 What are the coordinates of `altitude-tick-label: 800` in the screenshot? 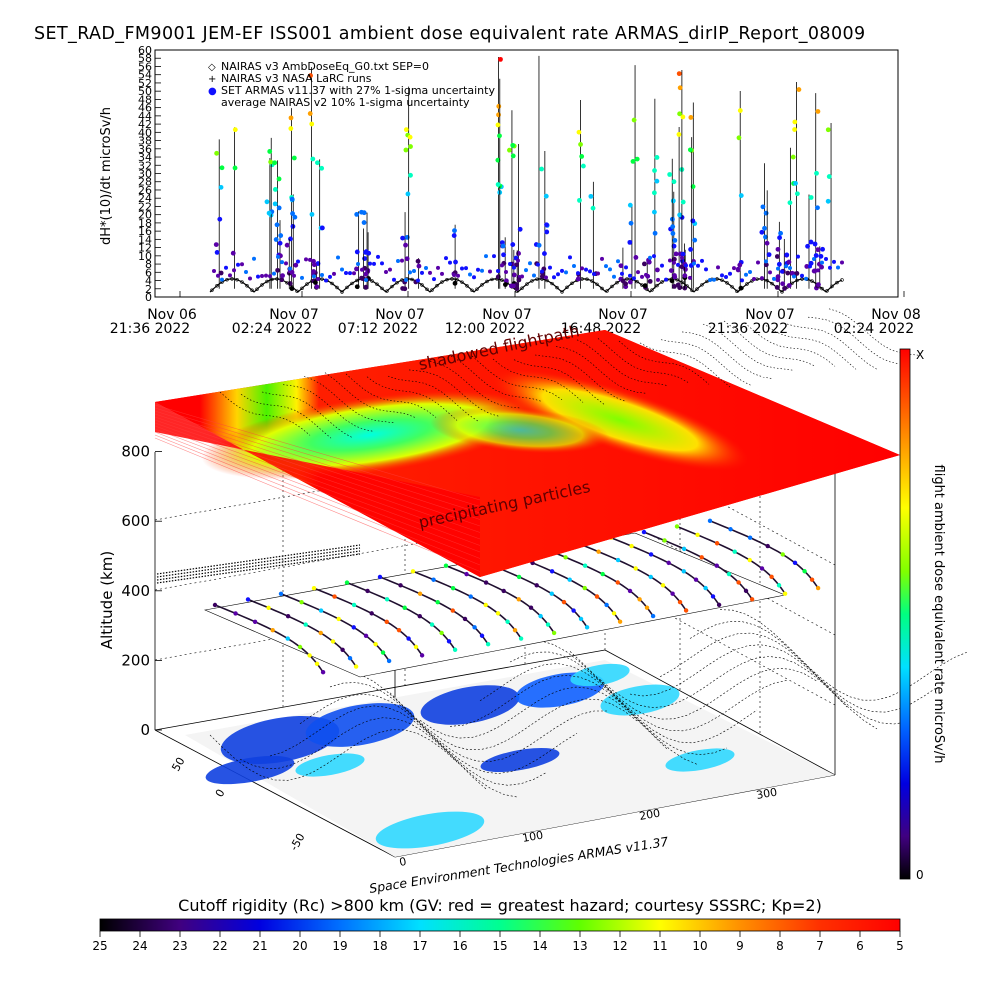 It's located at (135, 452).